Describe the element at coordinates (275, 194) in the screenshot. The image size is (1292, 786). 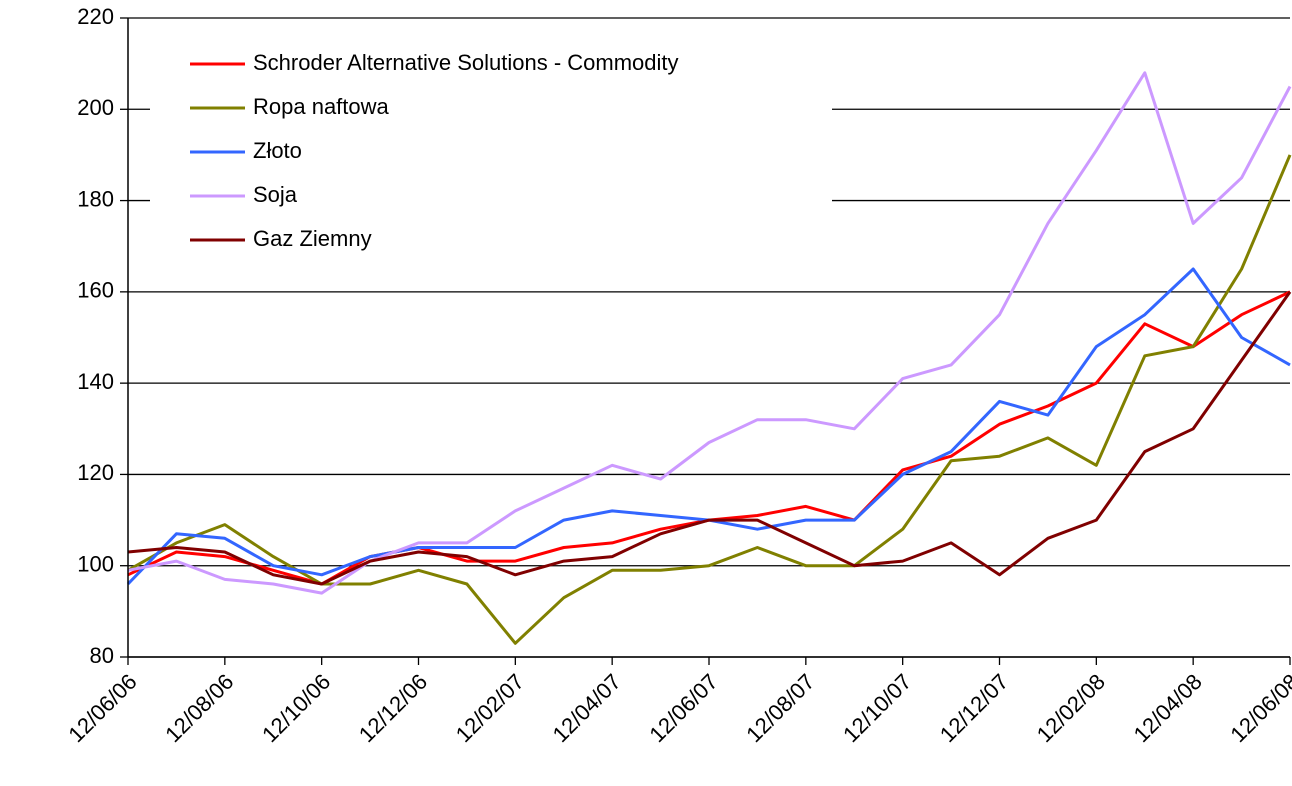
I see `legend-label: Soja` at that location.